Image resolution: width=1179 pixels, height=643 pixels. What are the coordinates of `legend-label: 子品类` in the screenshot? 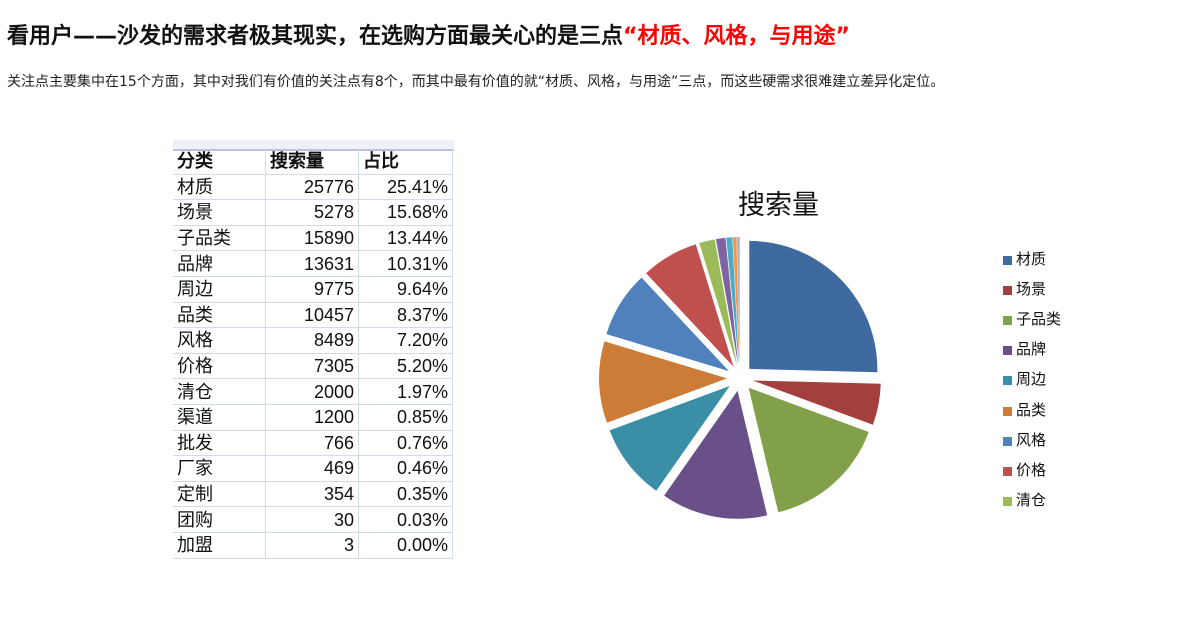 It's located at (1039, 318).